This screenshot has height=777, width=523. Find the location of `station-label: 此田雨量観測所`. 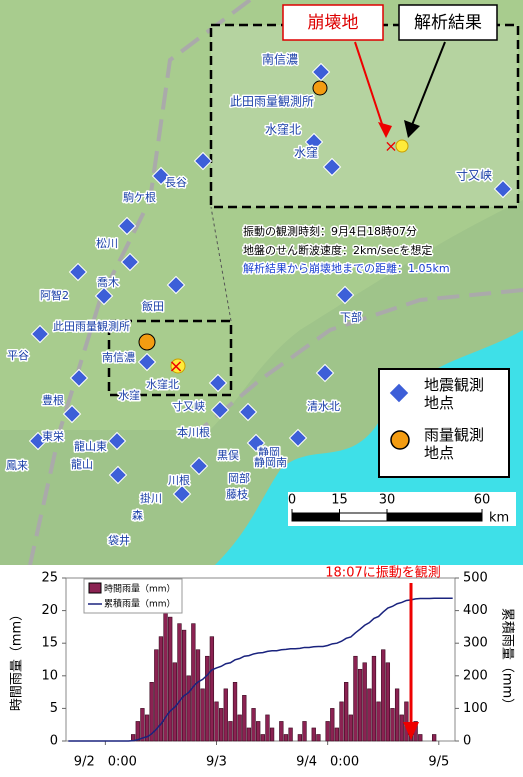

station-label: 此田雨量観測所 is located at coordinates (91, 326).